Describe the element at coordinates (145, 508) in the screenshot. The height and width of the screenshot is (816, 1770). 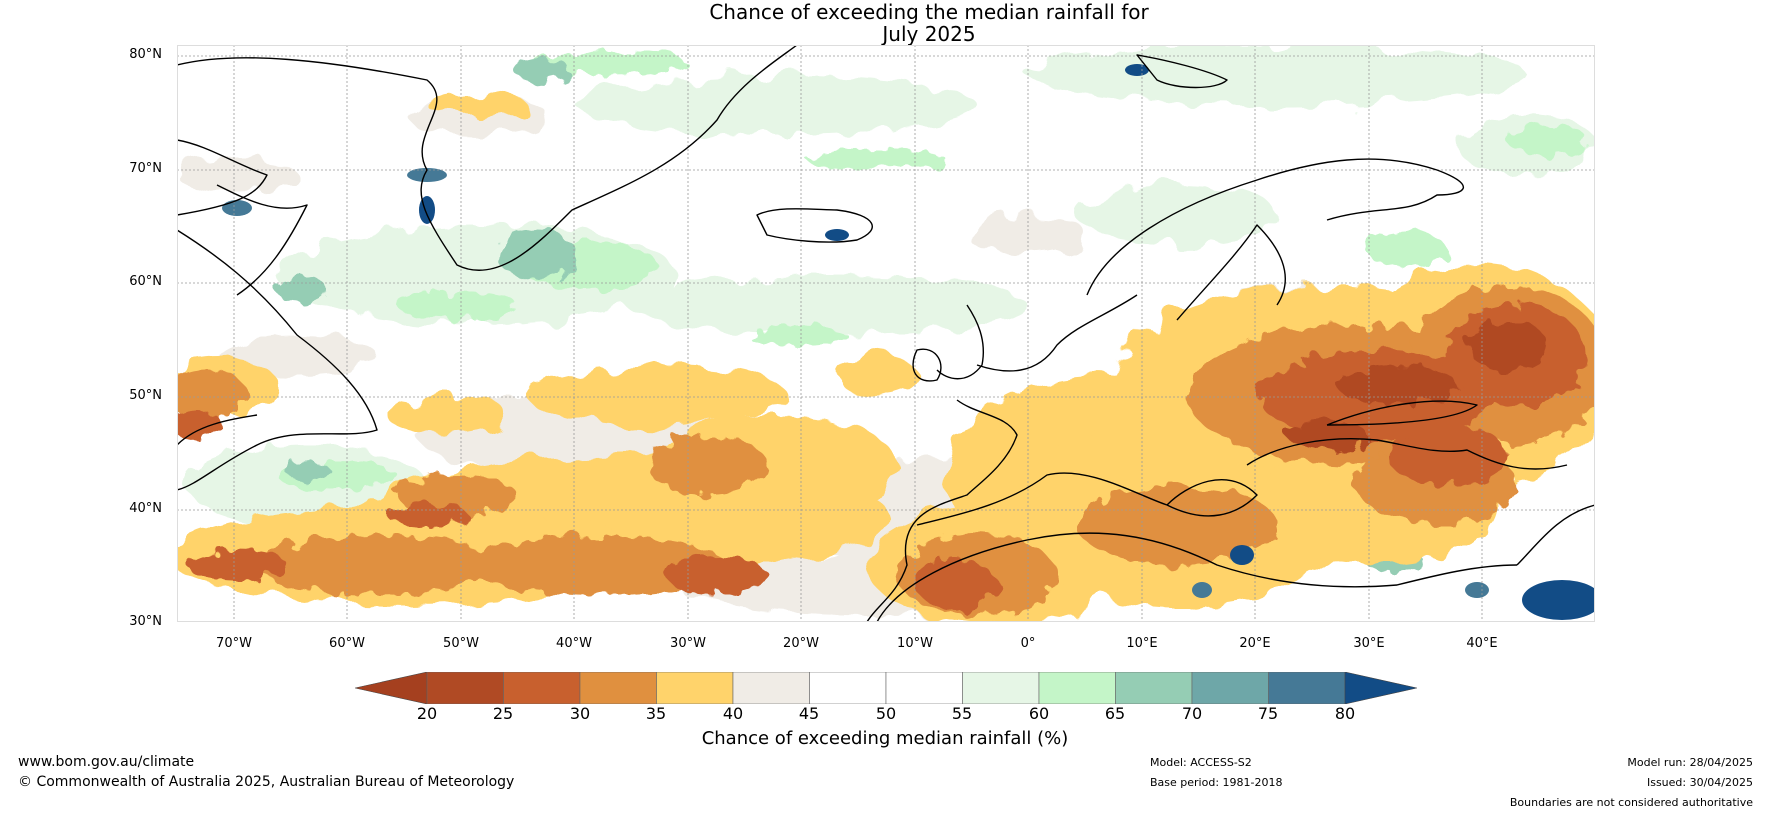
I see `lat-label-40n: 40°N` at that location.